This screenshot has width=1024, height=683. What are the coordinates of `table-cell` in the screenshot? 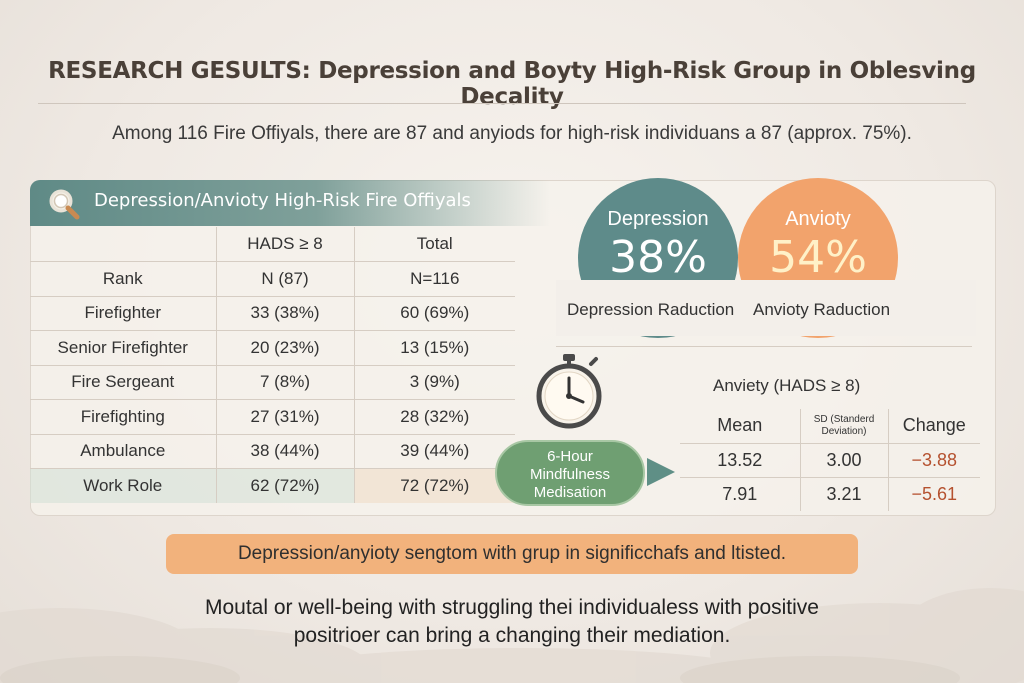 It's located at (123, 244).